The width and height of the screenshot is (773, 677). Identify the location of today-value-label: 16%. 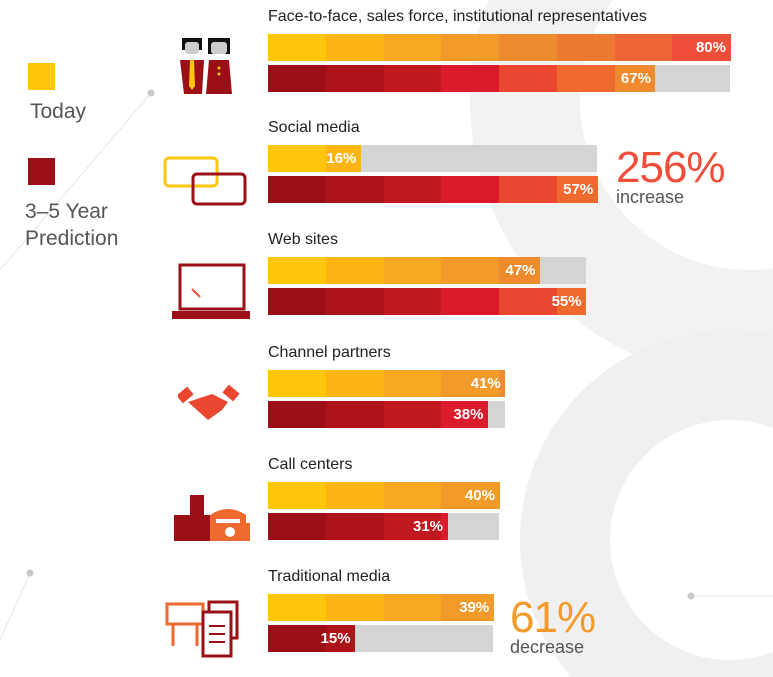
(341, 158).